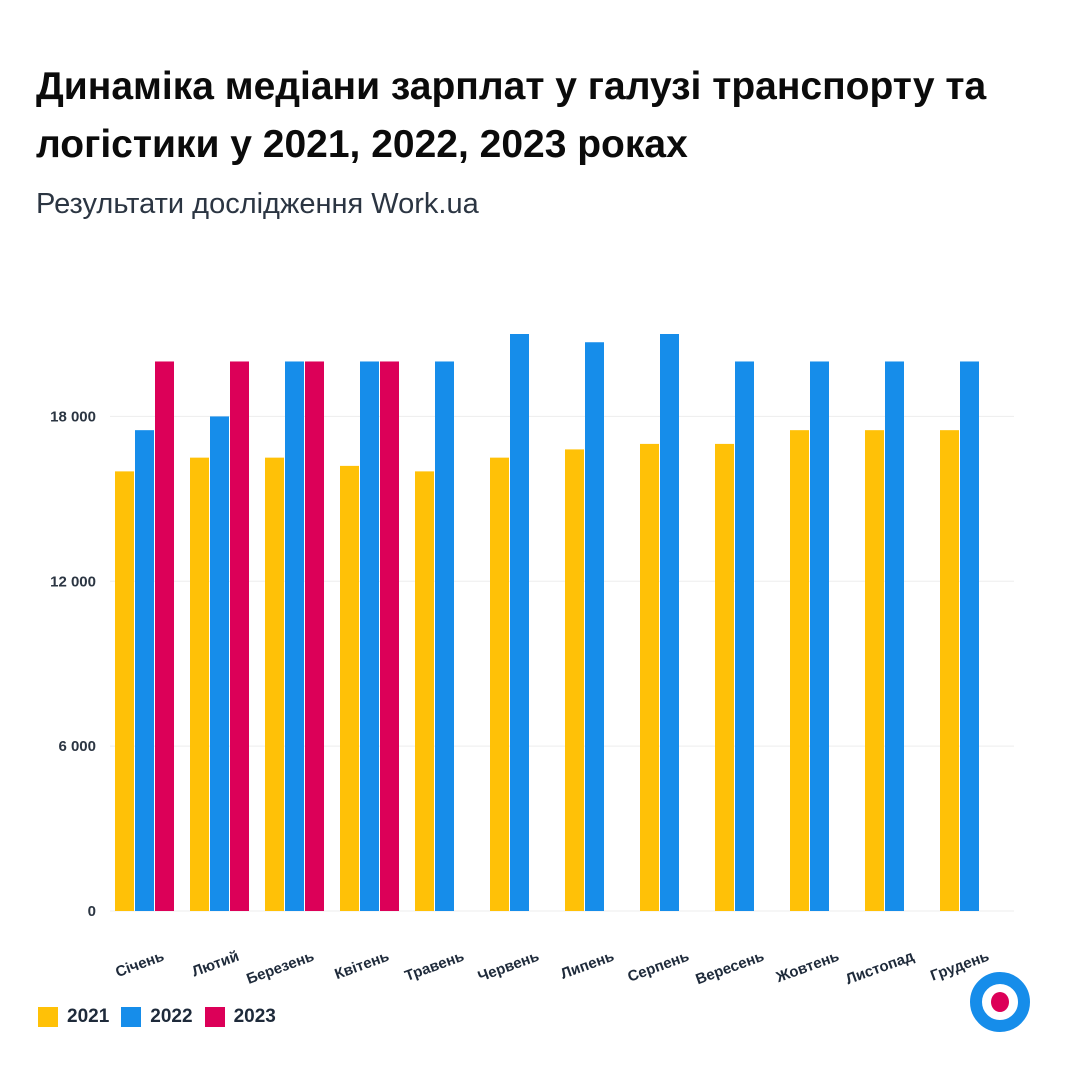 The height and width of the screenshot is (1080, 1080). I want to click on y-tick-label: 0, so click(92, 911).